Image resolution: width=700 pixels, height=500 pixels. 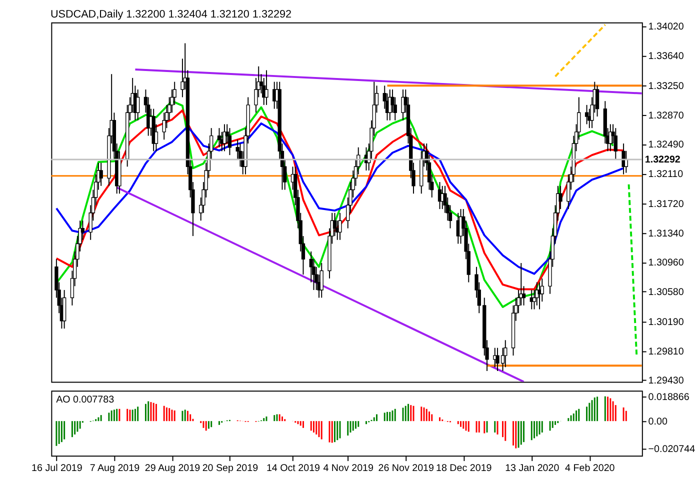 I want to click on y-tick-label: −0.020744, so click(x=672, y=449).